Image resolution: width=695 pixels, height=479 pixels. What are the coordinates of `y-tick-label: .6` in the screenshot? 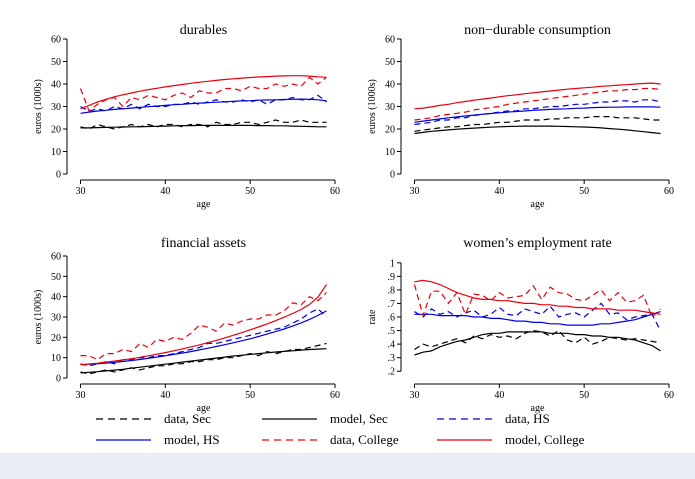 It's located at (392, 318).